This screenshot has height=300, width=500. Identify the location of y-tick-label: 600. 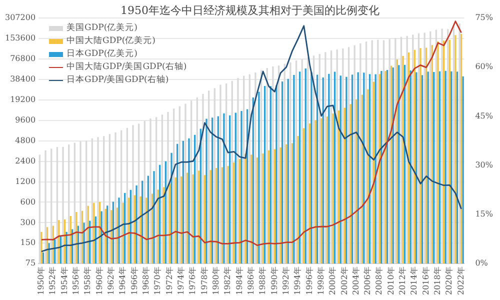
(28, 201).